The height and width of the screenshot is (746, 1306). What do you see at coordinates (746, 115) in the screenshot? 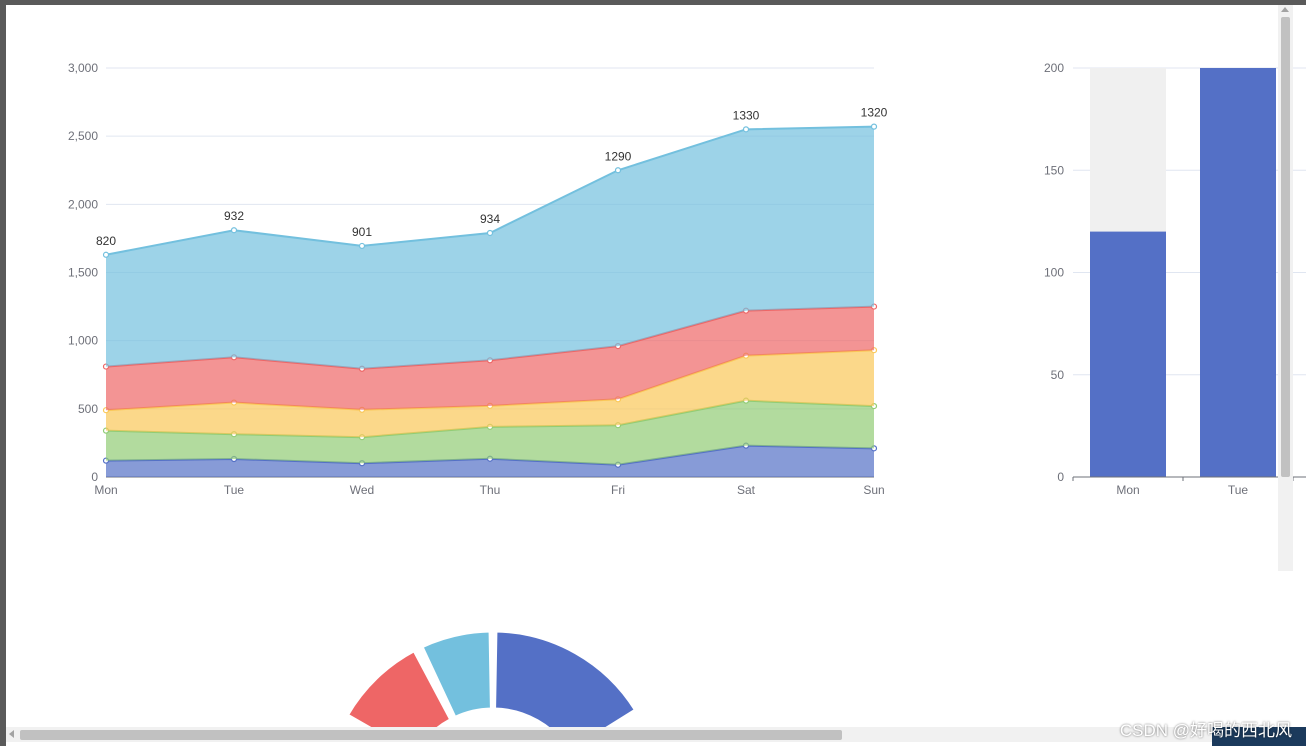
I see `data-label: 1330` at bounding box center [746, 115].